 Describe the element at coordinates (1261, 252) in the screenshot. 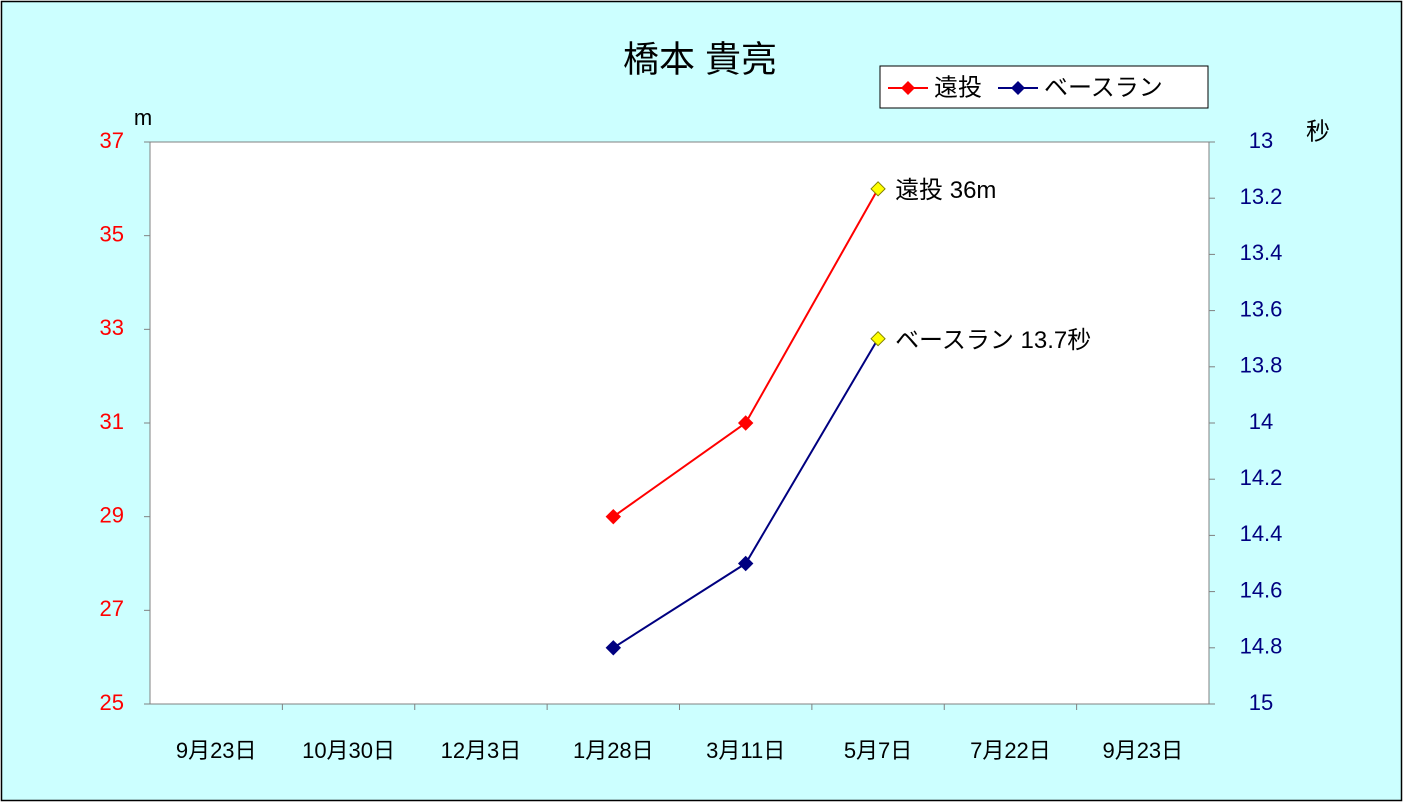

I see `y2-tick-label: 13.4` at that location.